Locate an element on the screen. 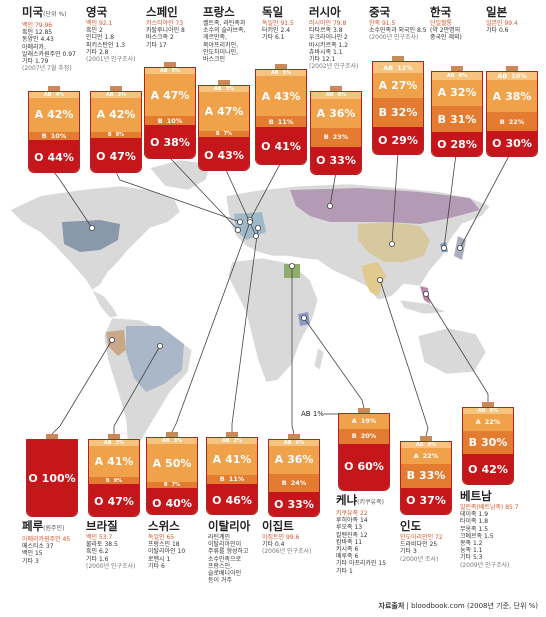 The image size is (546, 617). central-america is located at coordinates (105, 304).